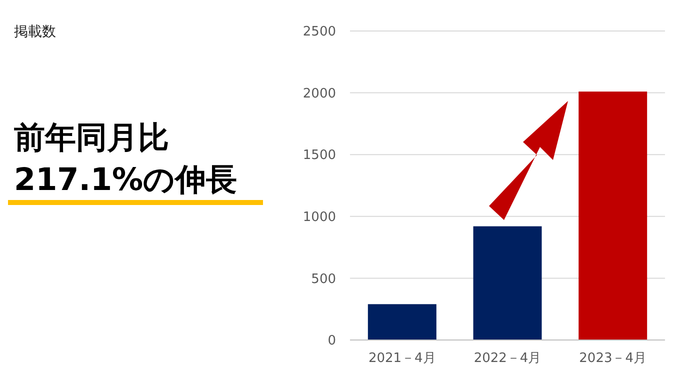 The width and height of the screenshot is (681, 382). I want to click on y-tick-label: 1000, so click(319, 217).